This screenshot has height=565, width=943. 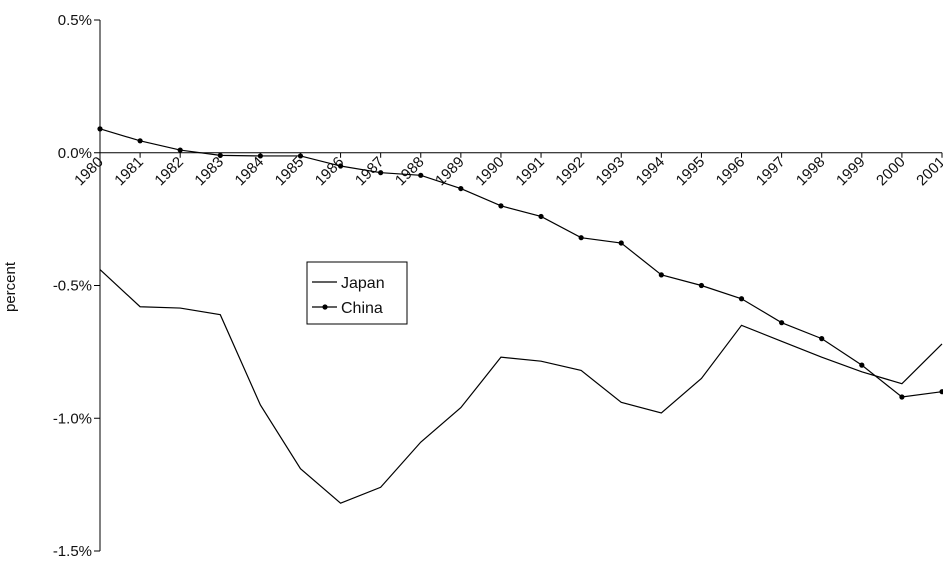 I want to click on y-tick-label: -0.5%, so click(x=72, y=286).